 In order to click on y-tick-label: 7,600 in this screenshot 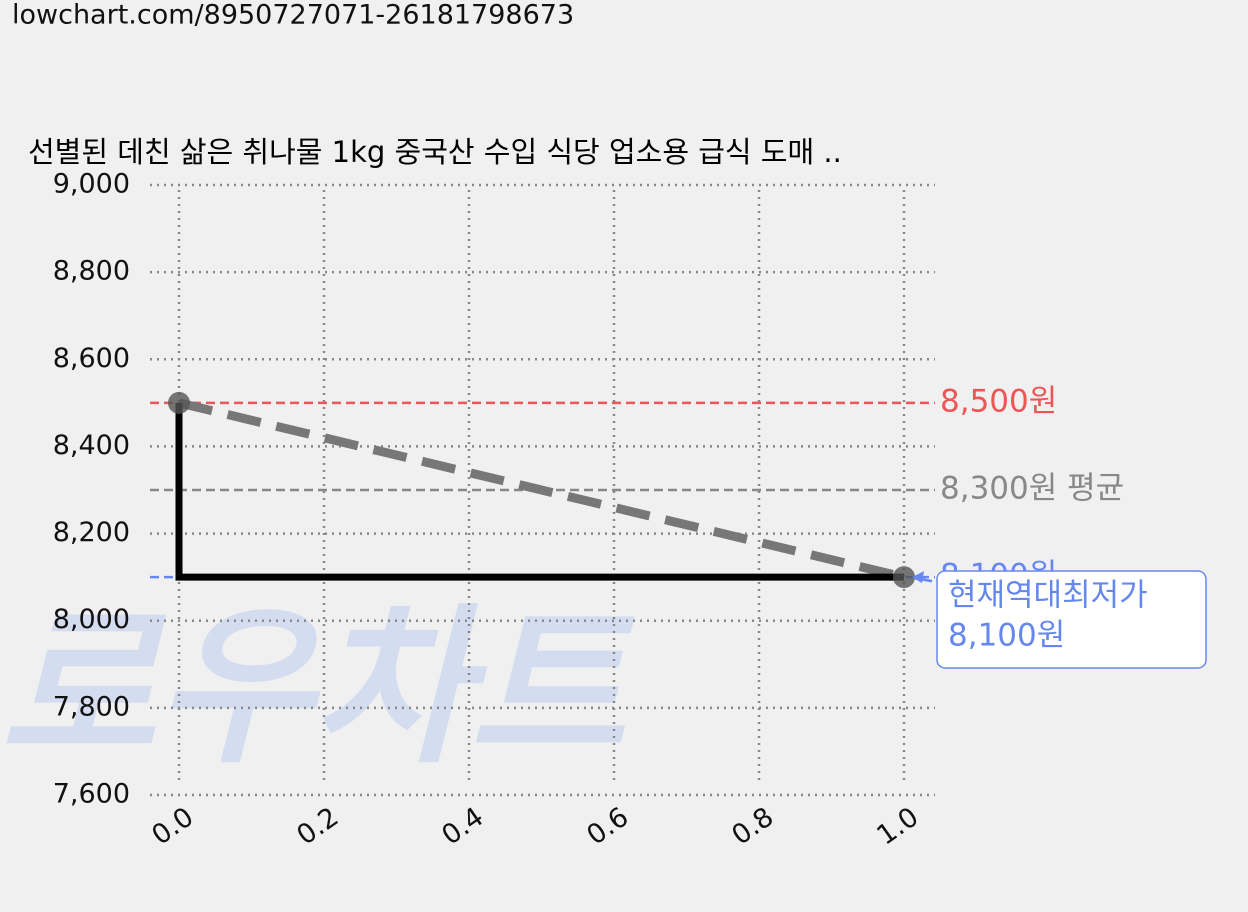, I will do `click(91, 794)`.